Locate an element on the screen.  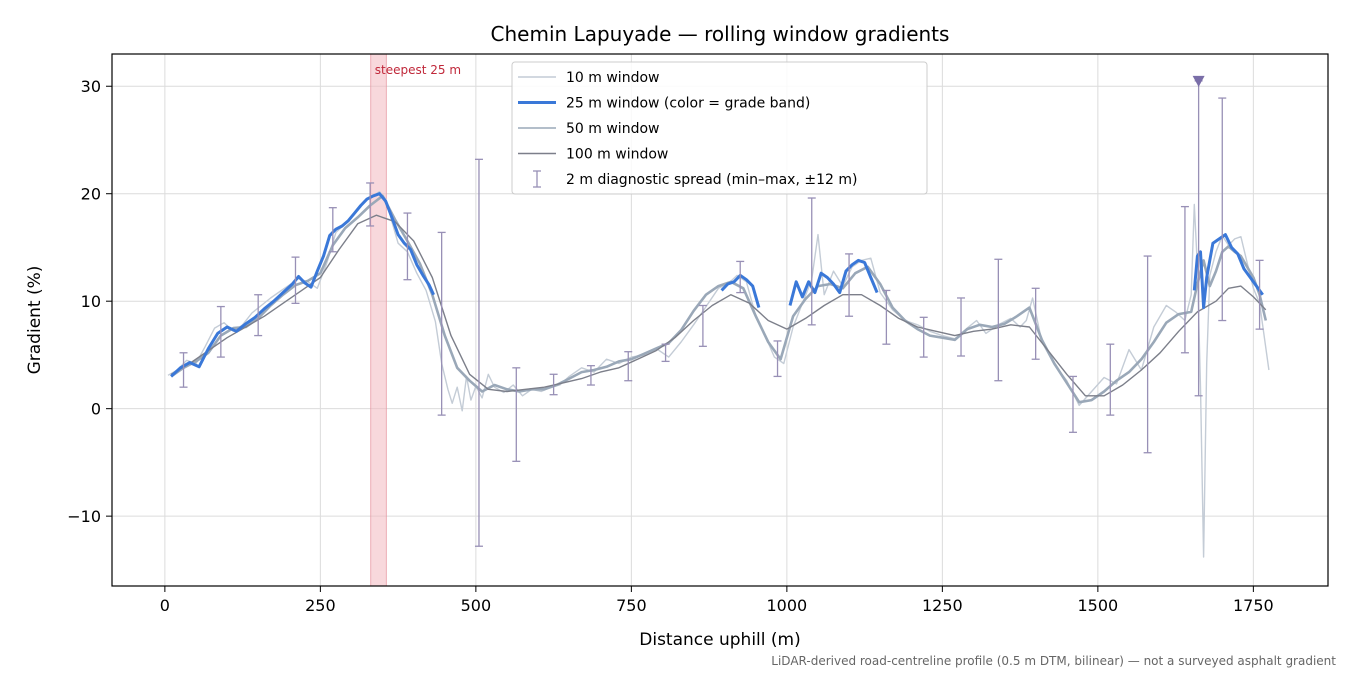
legend-swatch-spread is located at coordinates (537, 179).